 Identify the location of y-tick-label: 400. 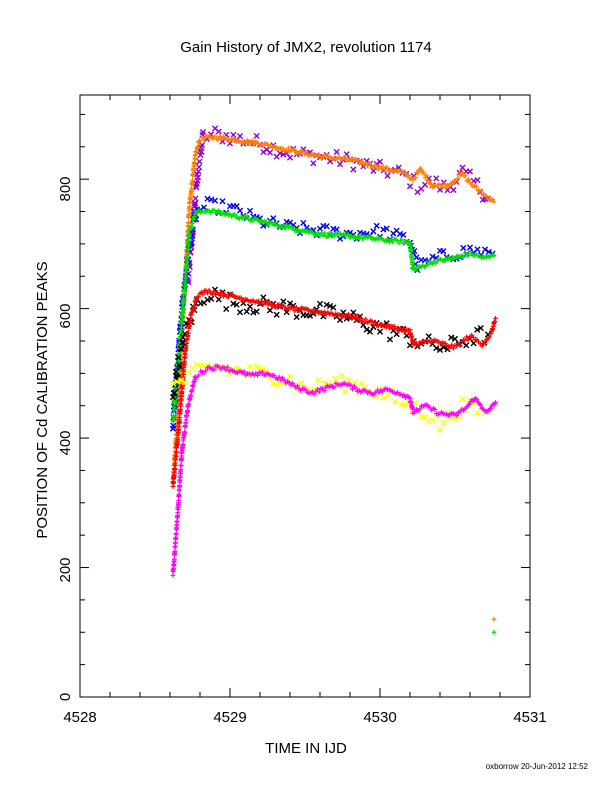
(65, 442).